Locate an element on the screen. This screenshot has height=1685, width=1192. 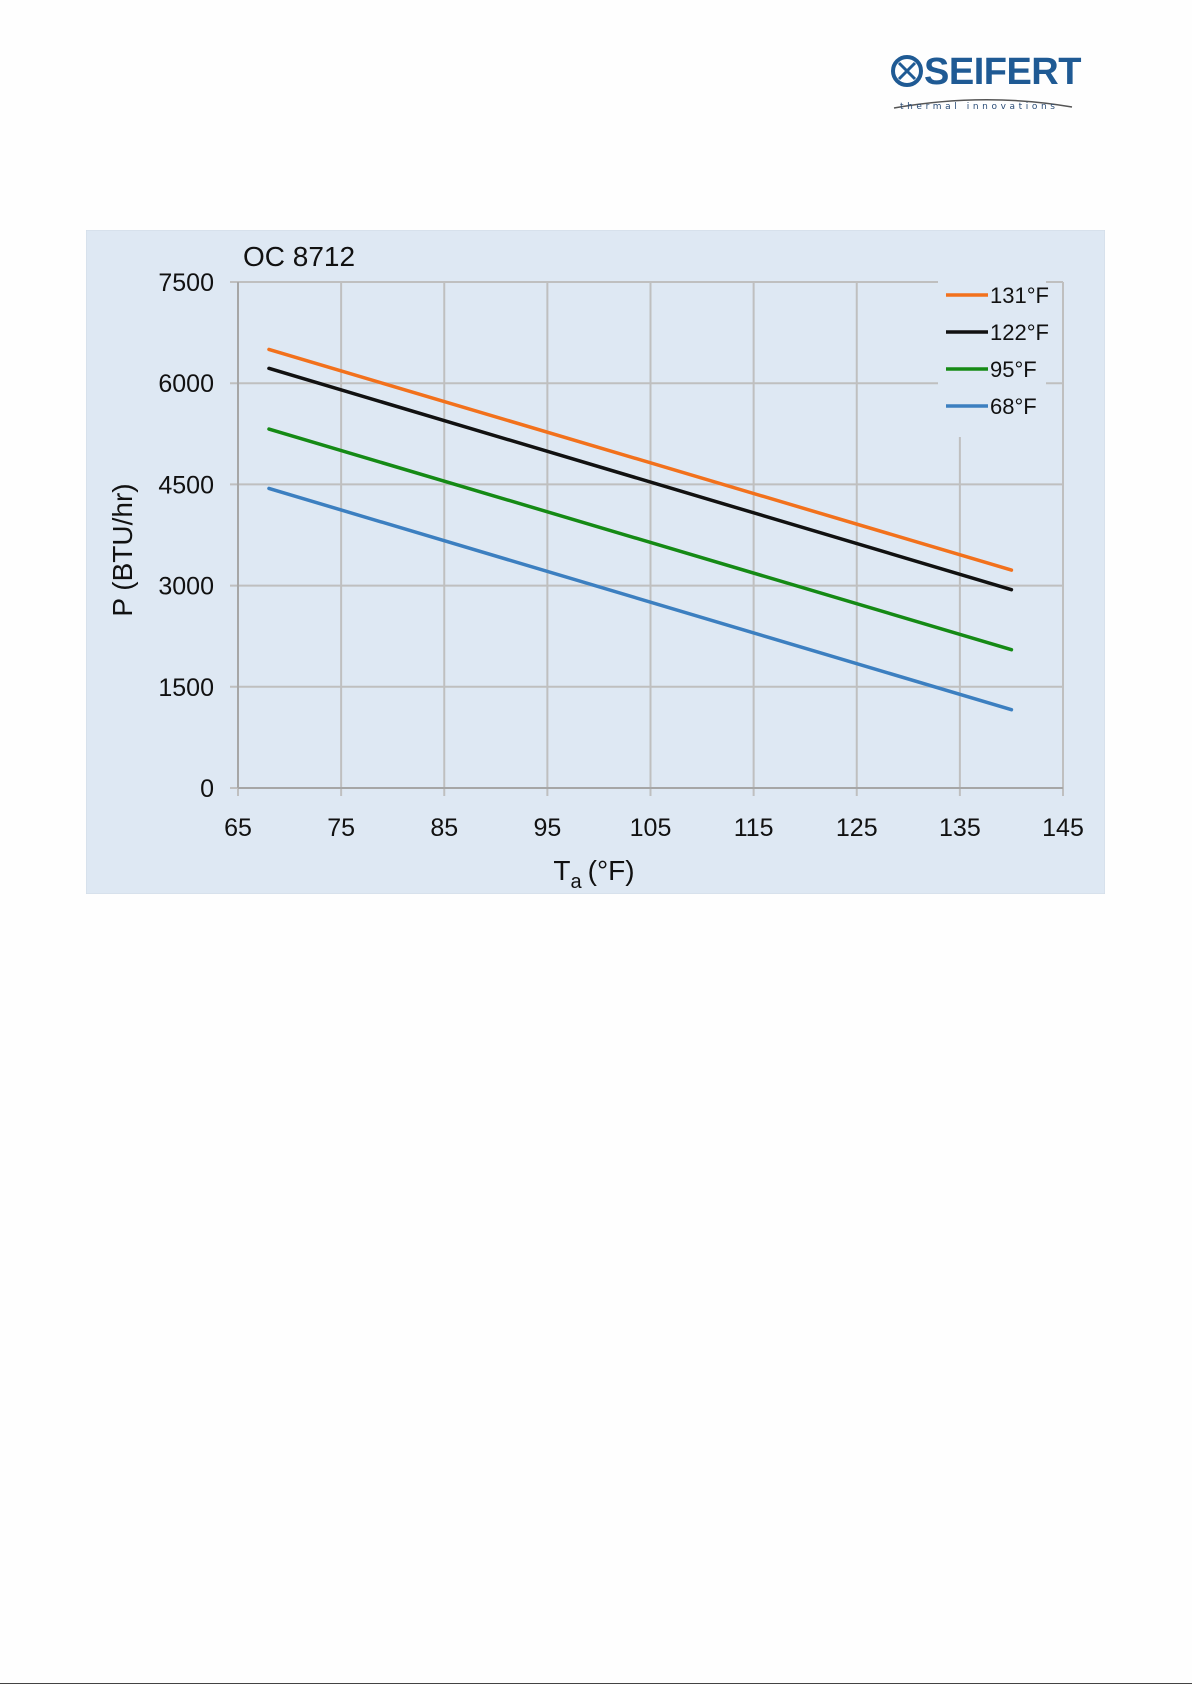
brand-name: SEIFERT is located at coordinates (1002, 72).